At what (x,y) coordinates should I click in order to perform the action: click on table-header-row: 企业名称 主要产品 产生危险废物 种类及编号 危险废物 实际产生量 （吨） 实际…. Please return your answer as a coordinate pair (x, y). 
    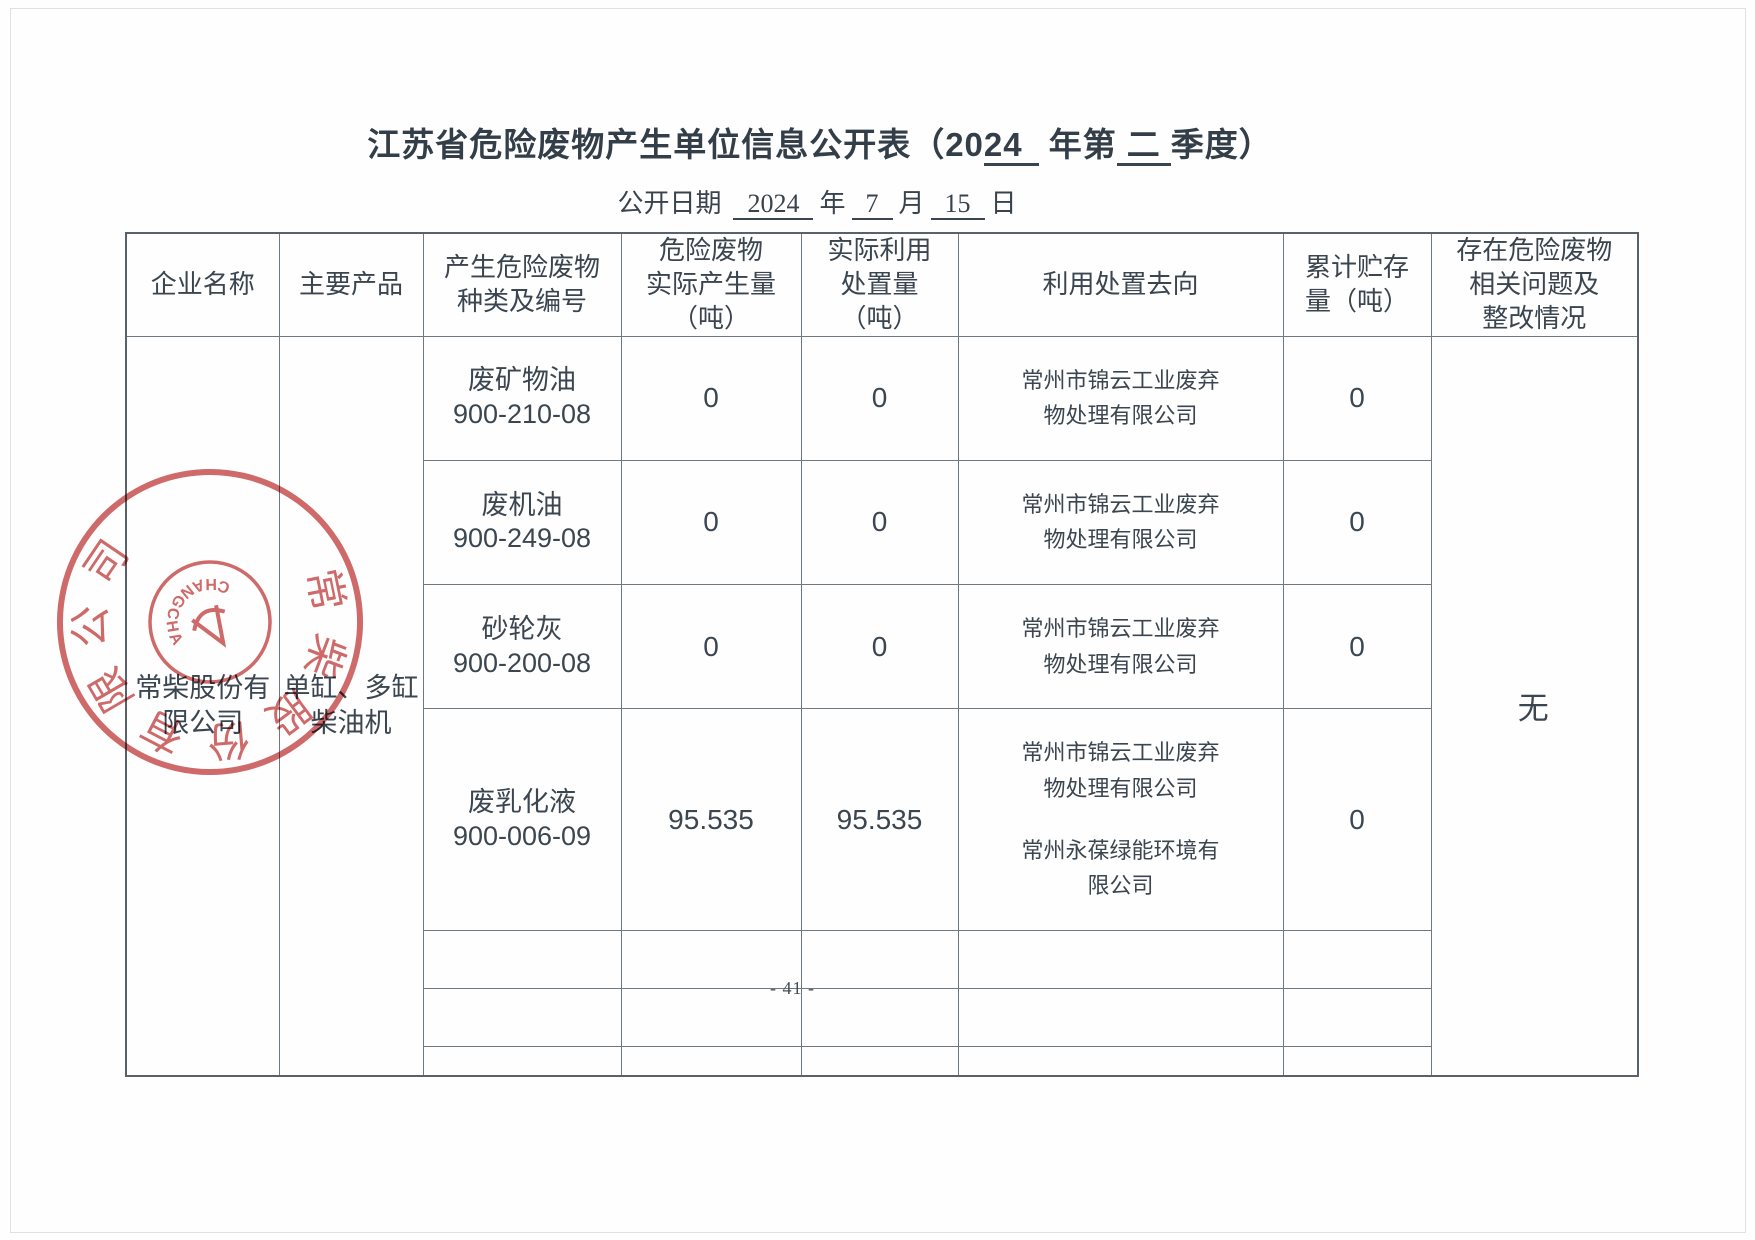
    Looking at the image, I should click on (882, 284).